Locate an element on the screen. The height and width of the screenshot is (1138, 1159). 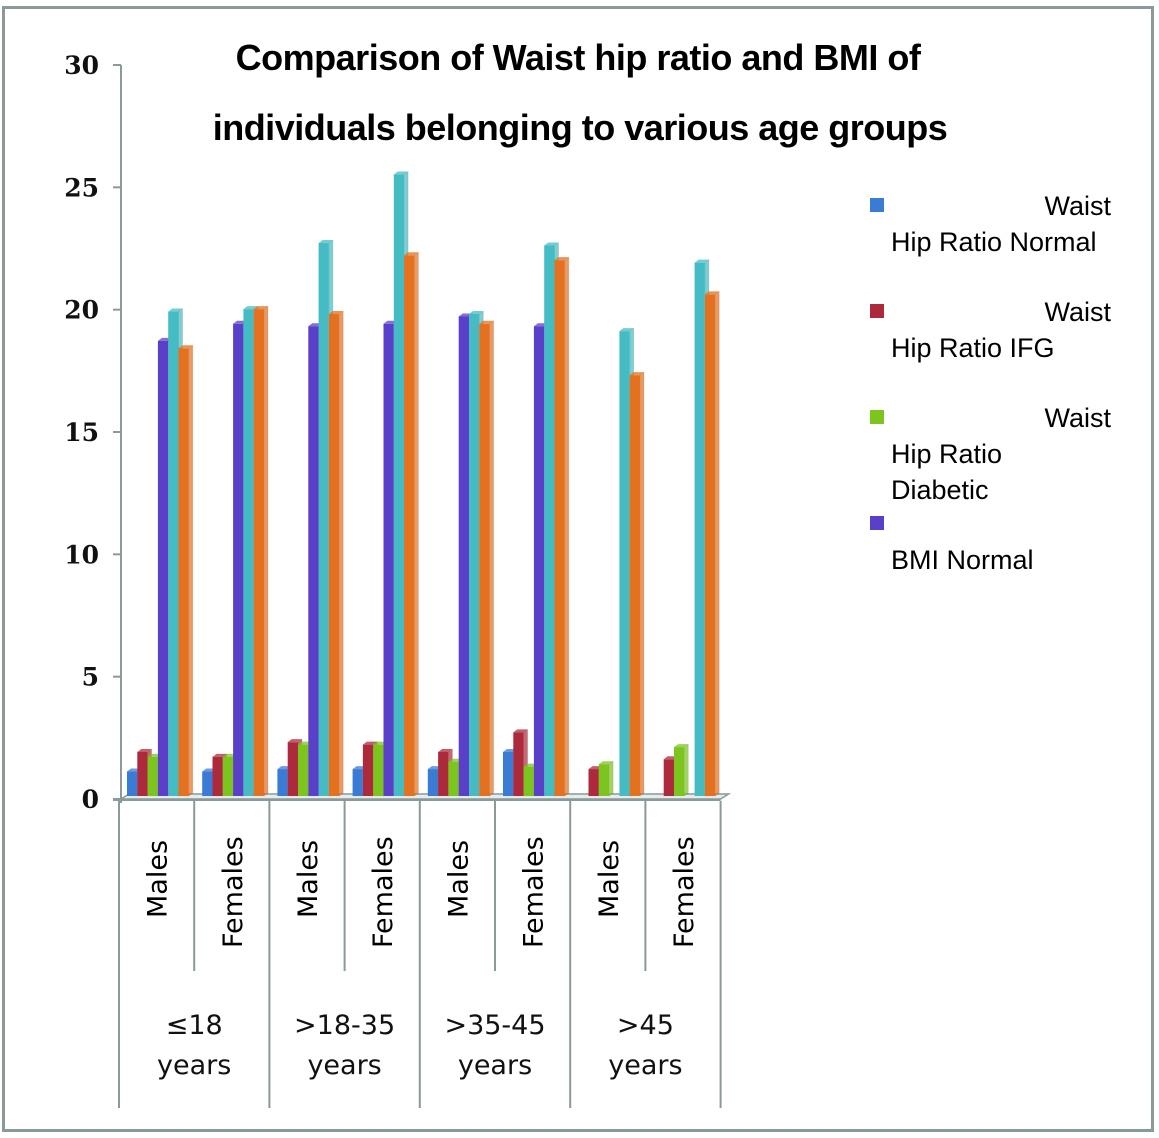
legend-label: Hip Ratio is located at coordinates (946, 454).